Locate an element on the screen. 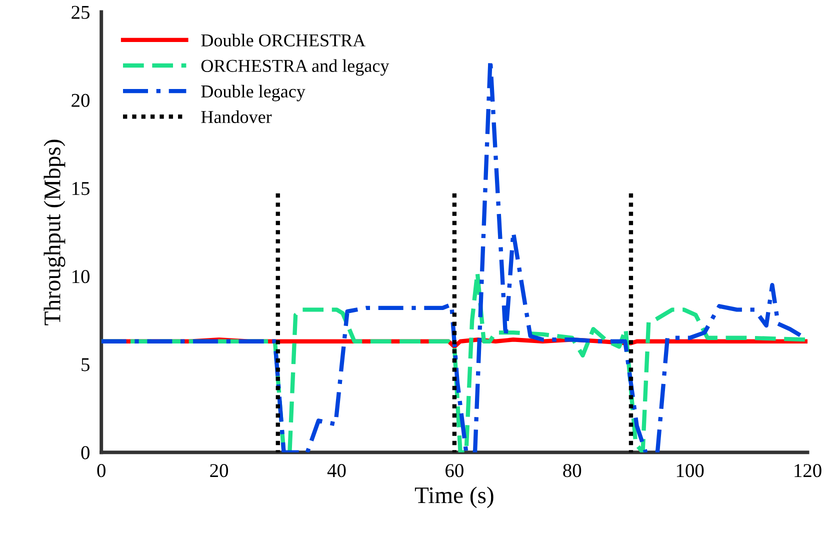 The height and width of the screenshot is (545, 824). x-tick-label: 60 is located at coordinates (455, 471).